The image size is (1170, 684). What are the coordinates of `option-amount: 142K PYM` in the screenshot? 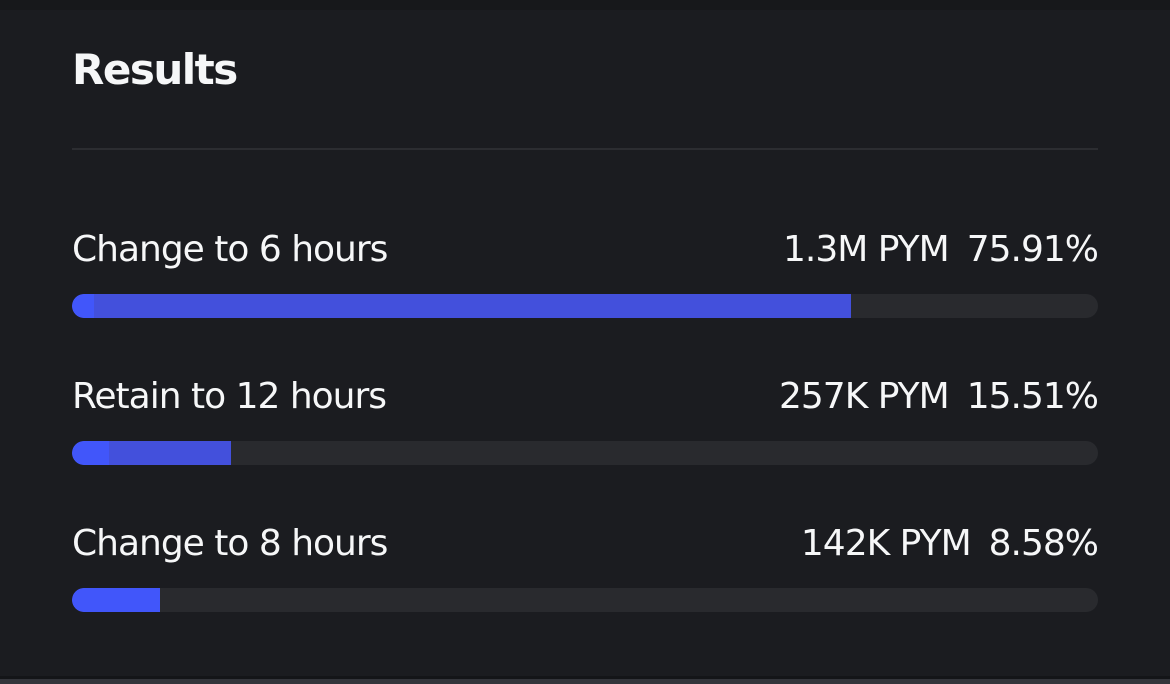 It's located at (886, 543).